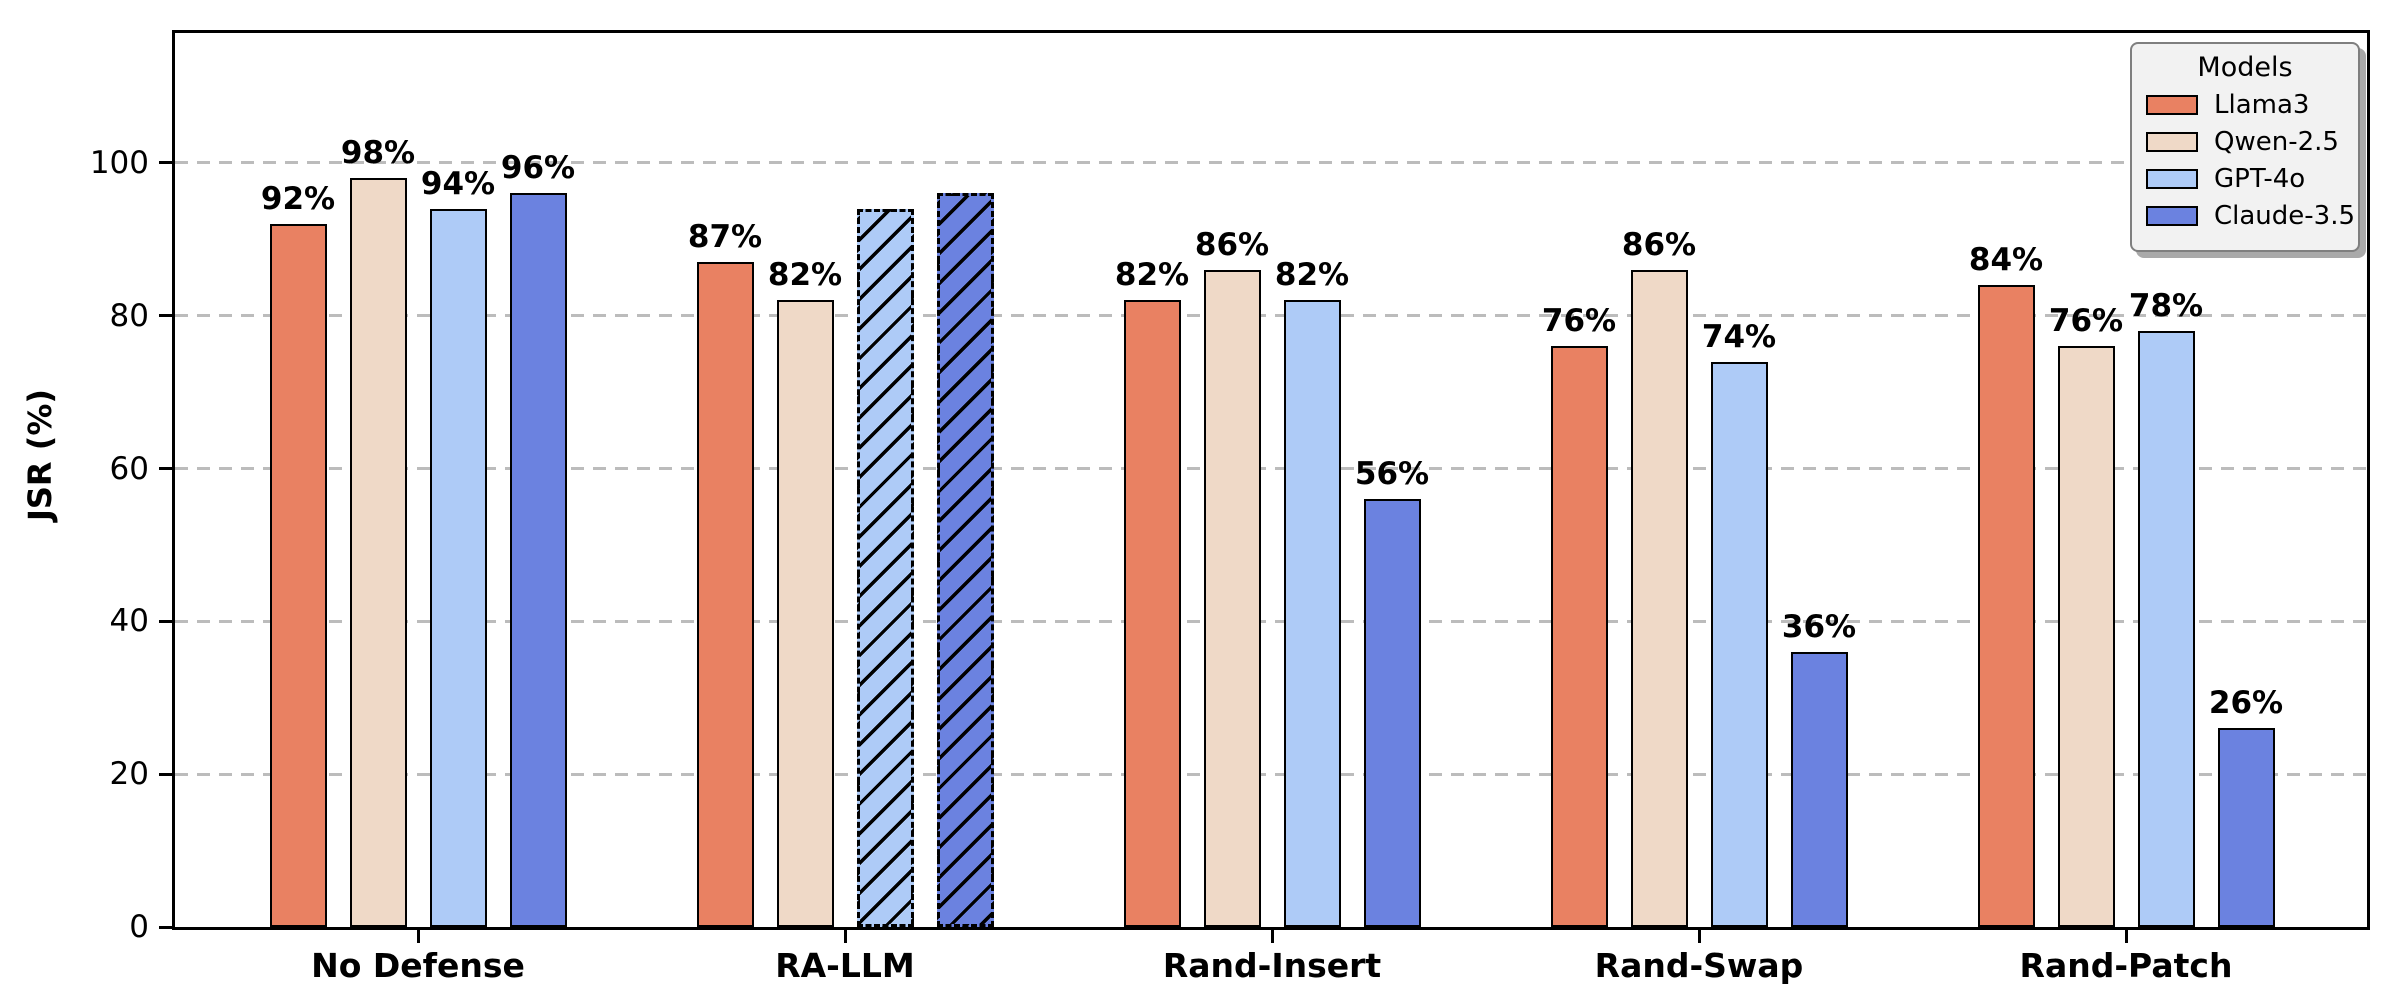  Describe the element at coordinates (1392, 713) in the screenshot. I see `bar-rand-insert-claude-3.5` at that location.